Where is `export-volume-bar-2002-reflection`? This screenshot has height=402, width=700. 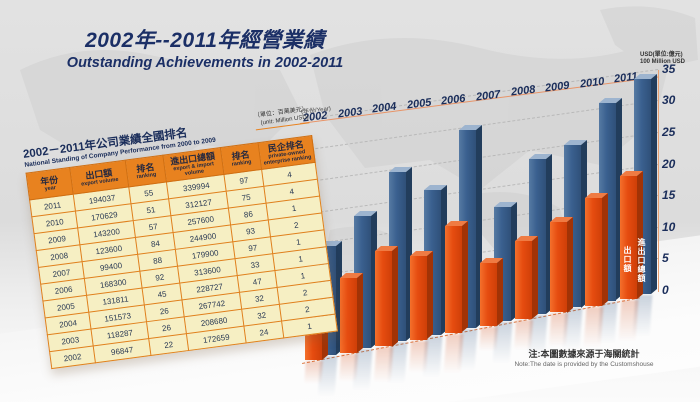
export-volume-bar-2002-reflection is located at coordinates (313, 373).